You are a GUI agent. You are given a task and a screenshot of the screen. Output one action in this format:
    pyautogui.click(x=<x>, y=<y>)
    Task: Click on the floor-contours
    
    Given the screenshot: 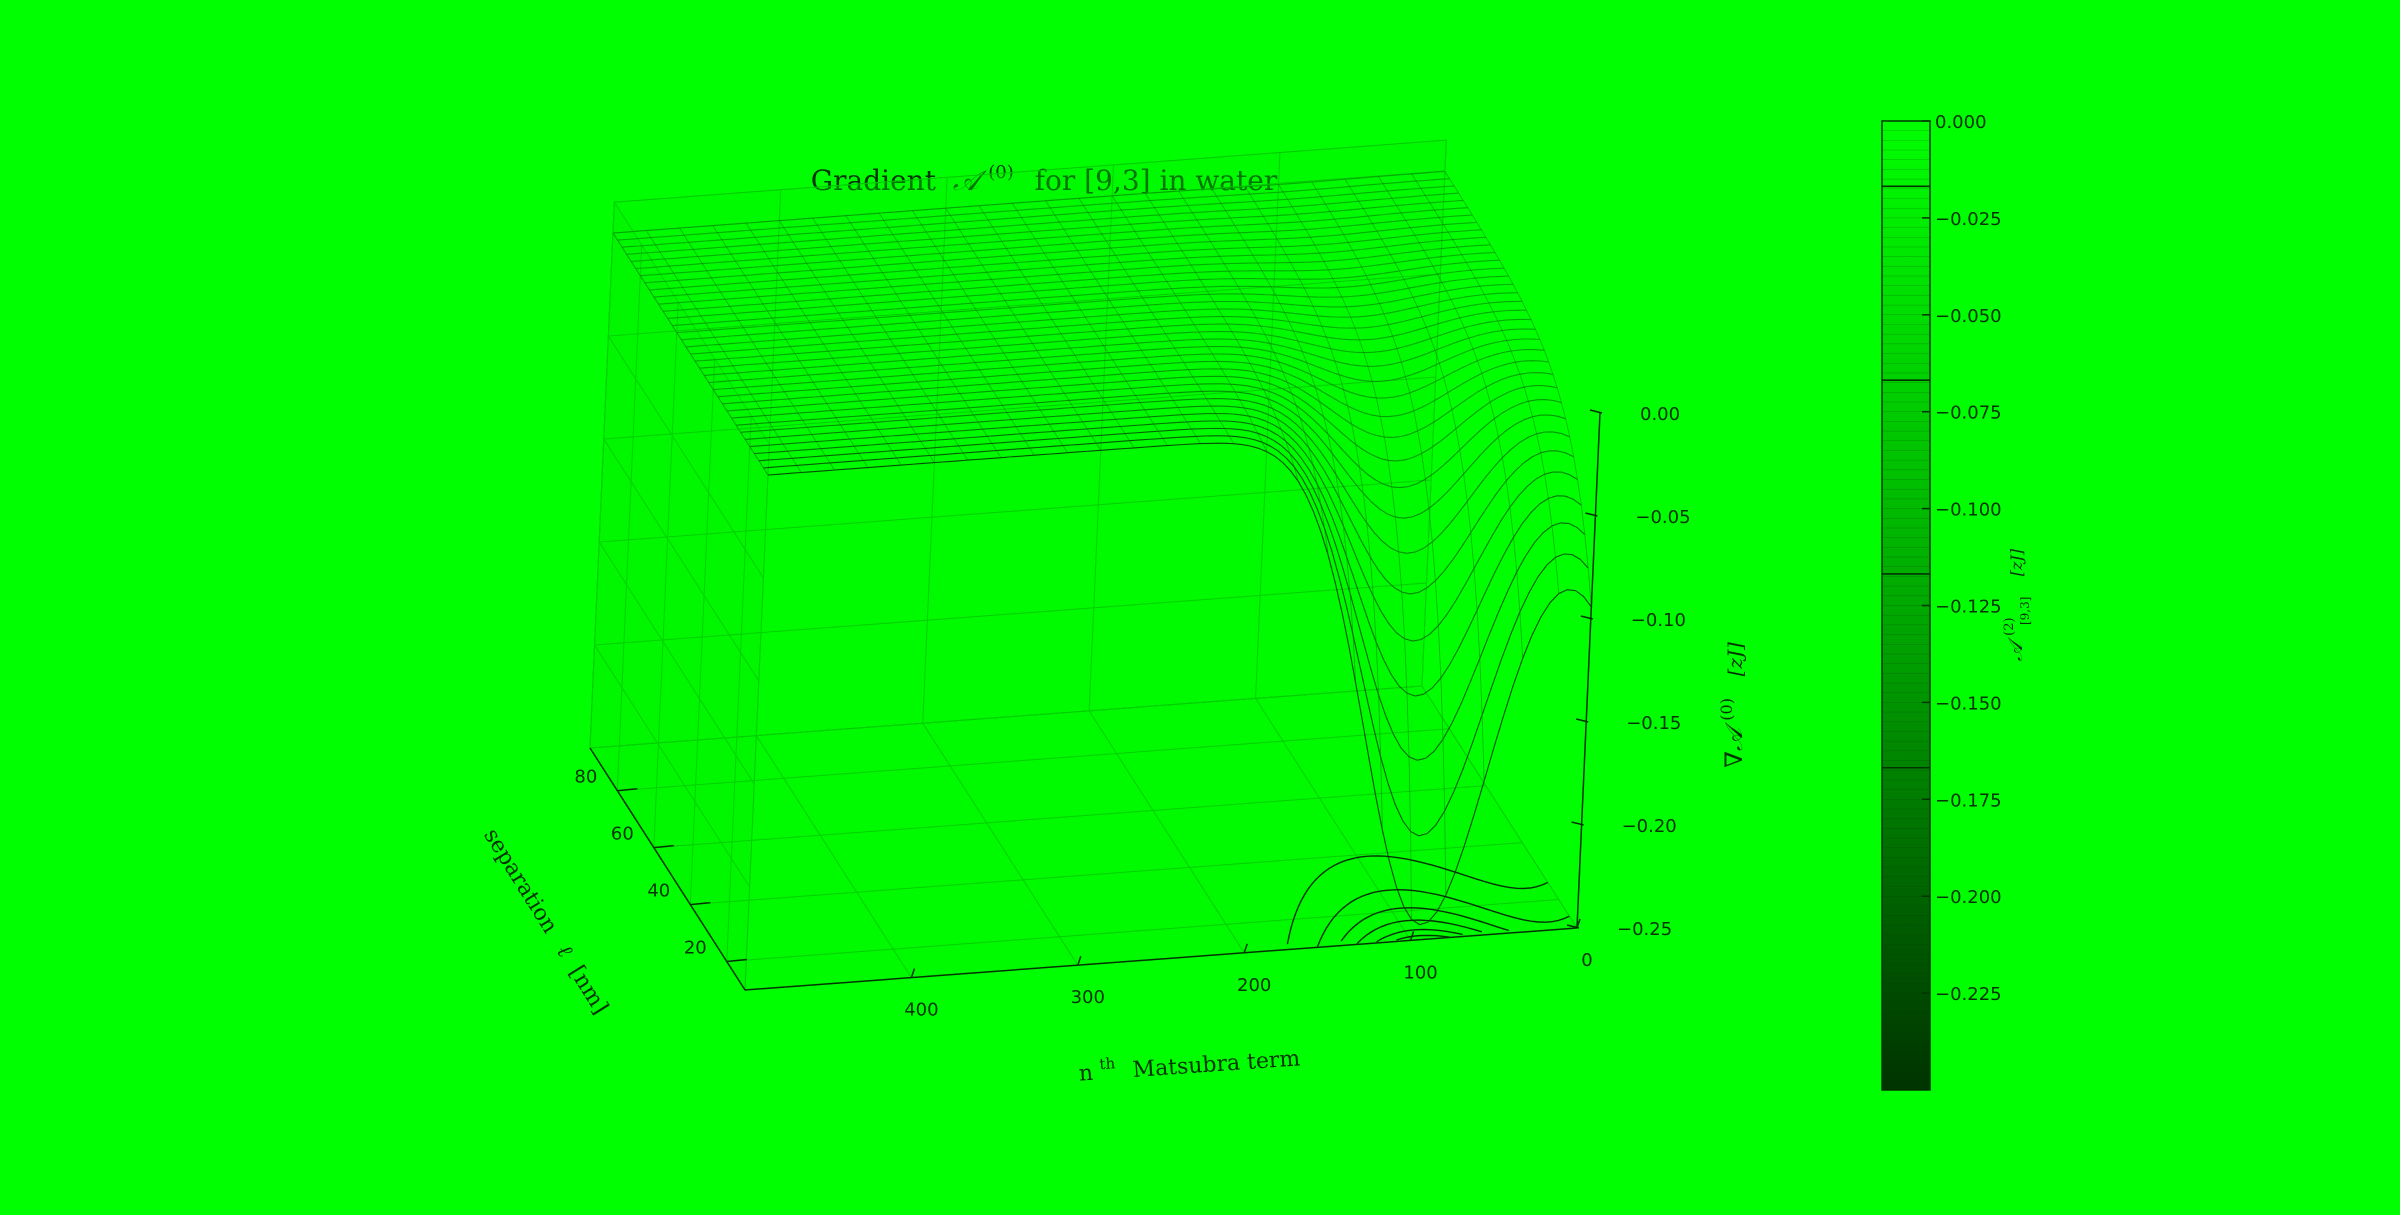 What is the action you would take?
    pyautogui.click(x=1428, y=901)
    